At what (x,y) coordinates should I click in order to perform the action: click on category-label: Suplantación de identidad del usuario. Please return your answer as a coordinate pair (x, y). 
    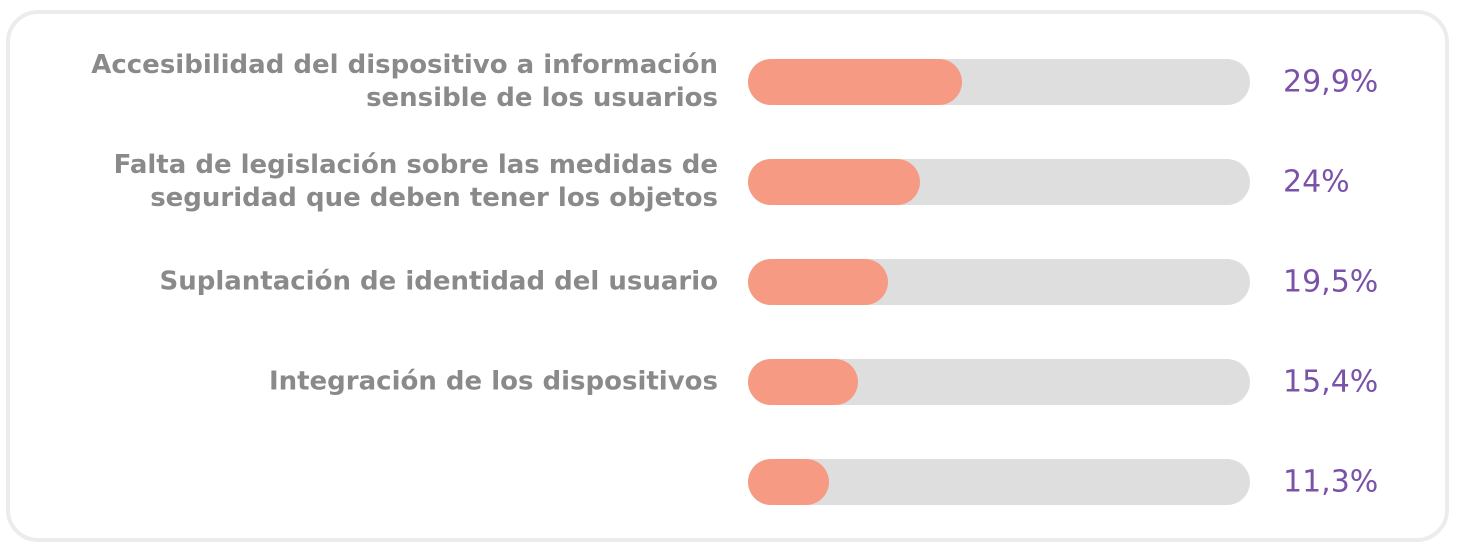
    Looking at the image, I should click on (438, 281).